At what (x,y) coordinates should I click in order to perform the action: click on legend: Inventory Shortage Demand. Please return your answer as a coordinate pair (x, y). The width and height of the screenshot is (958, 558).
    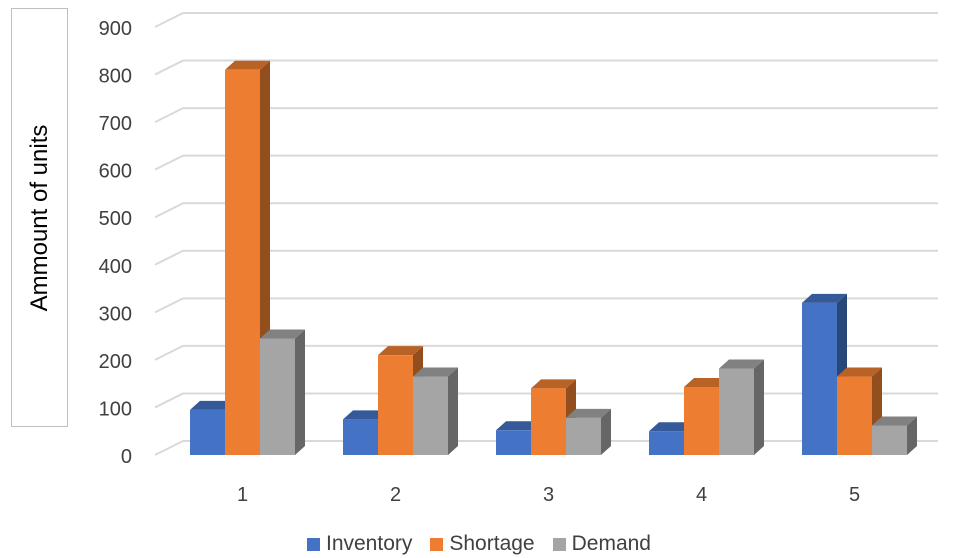
    Looking at the image, I should click on (479, 544).